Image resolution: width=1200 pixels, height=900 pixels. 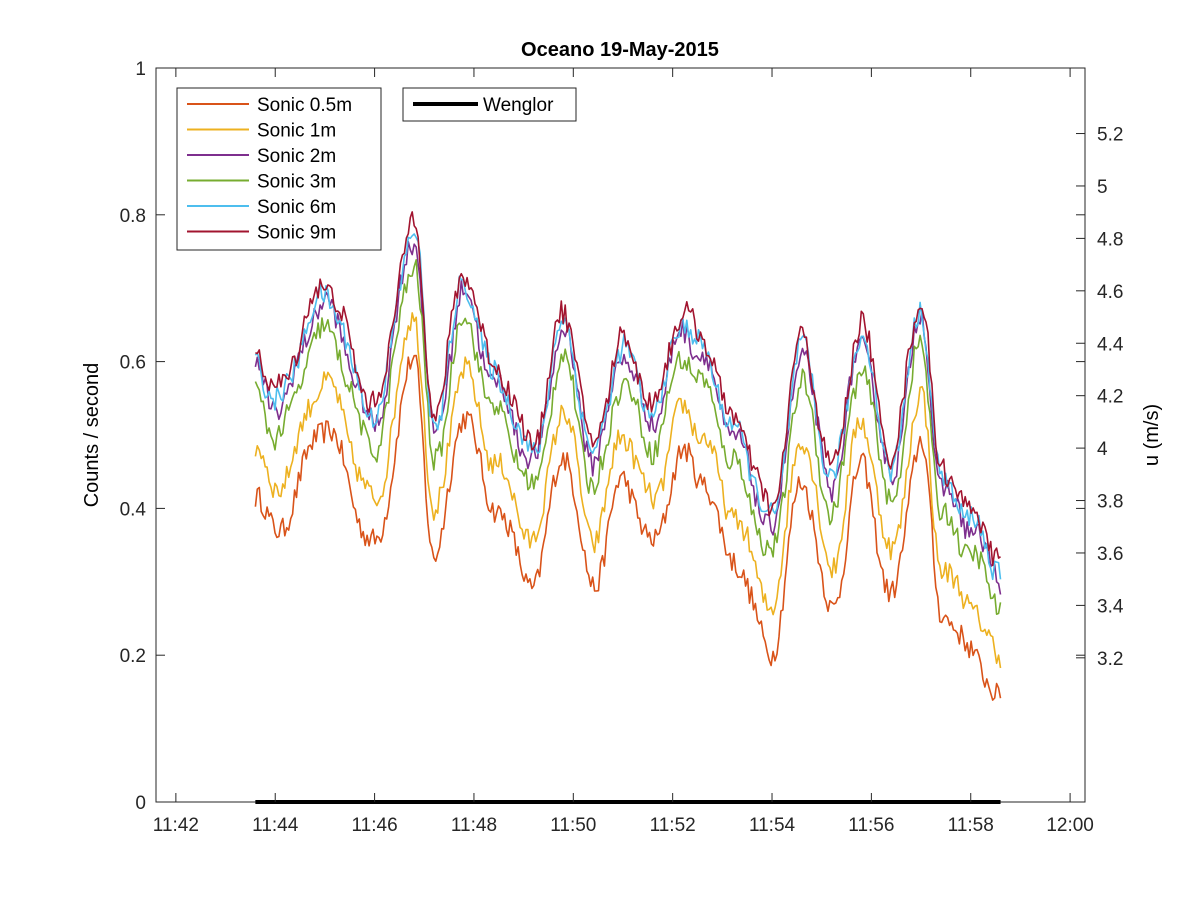 I want to click on y-left-tick-label: 1, so click(x=140, y=69).